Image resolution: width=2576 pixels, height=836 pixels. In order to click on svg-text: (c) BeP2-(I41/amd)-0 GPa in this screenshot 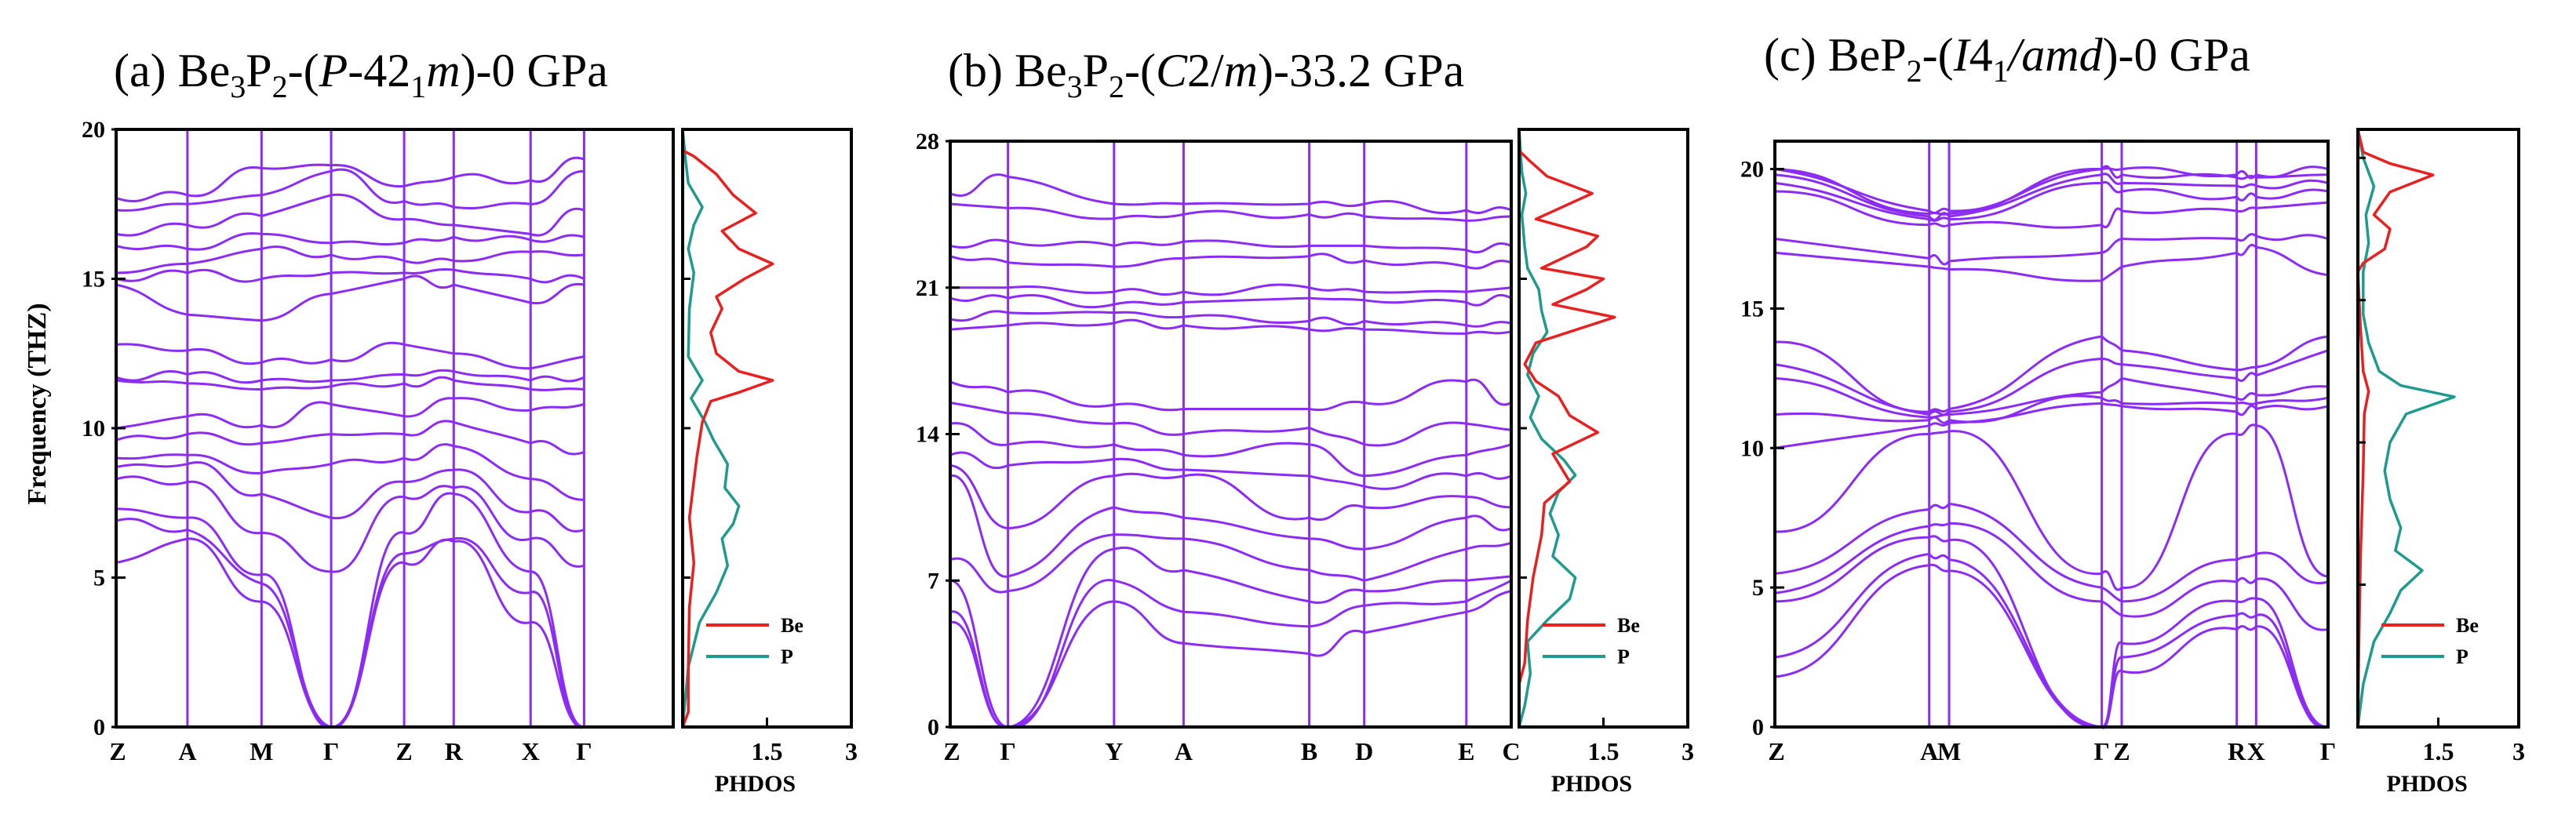, I will do `click(2007, 59)`.